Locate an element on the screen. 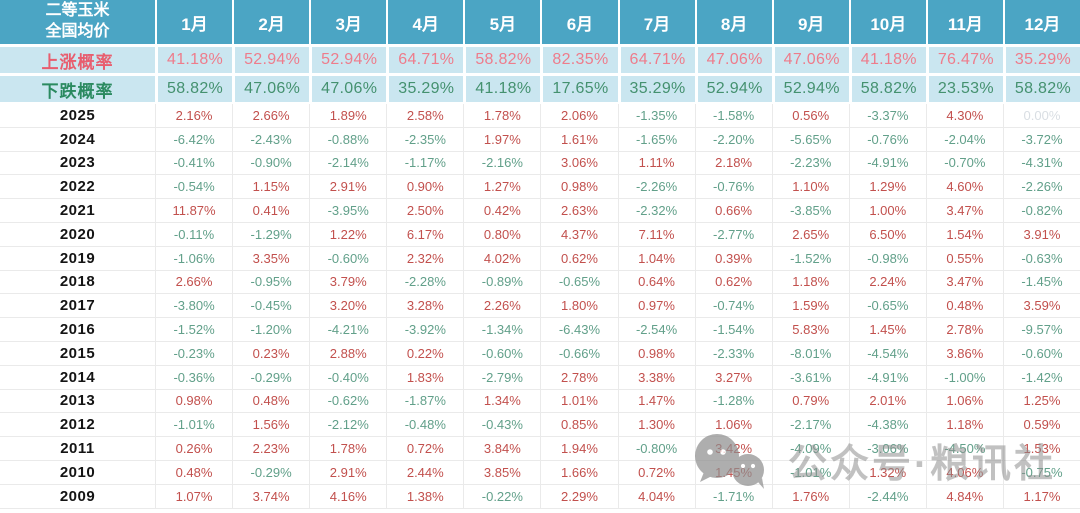 This screenshot has width=1080, height=513. value-cell: 4.04% is located at coordinates (656, 496).